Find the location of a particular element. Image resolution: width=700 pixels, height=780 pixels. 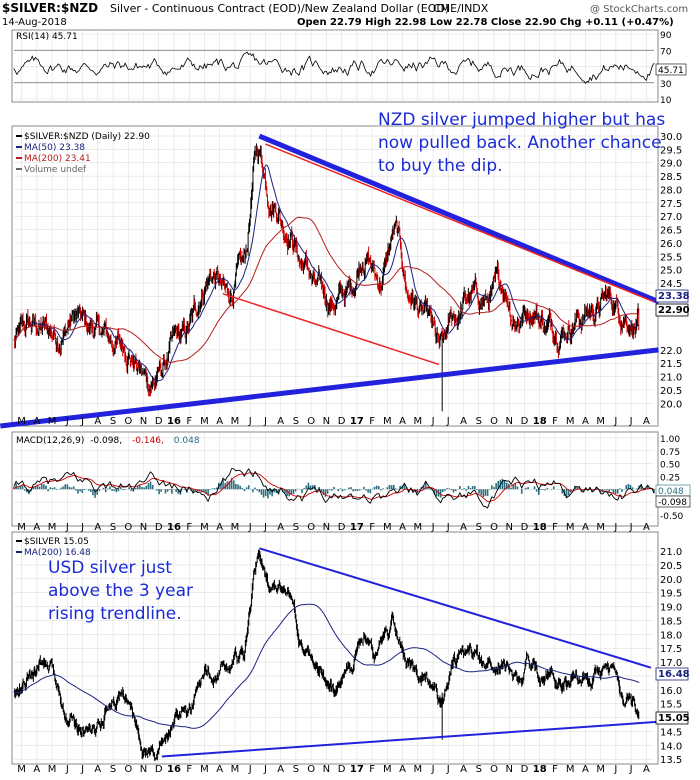

legend-label: MA(50) 23.38 is located at coordinates (54, 148).